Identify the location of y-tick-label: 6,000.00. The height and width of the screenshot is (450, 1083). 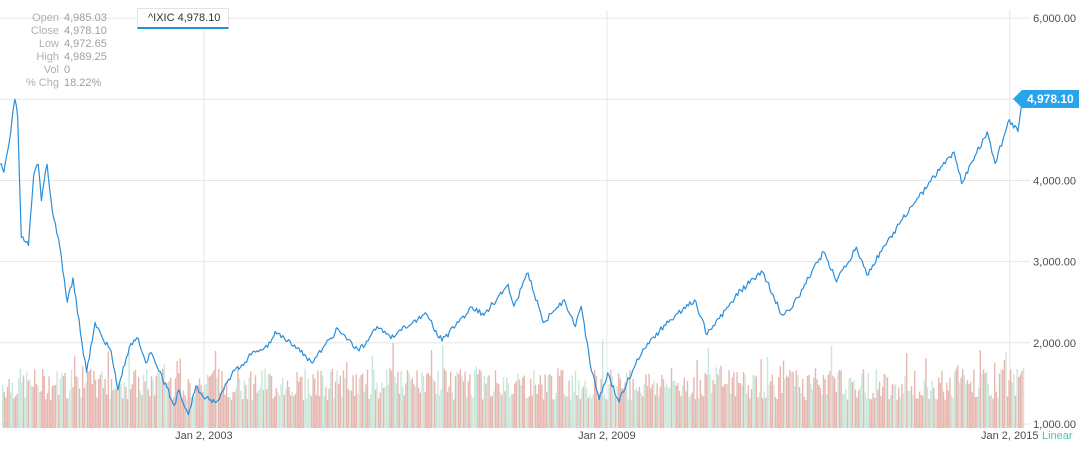
(1054, 19).